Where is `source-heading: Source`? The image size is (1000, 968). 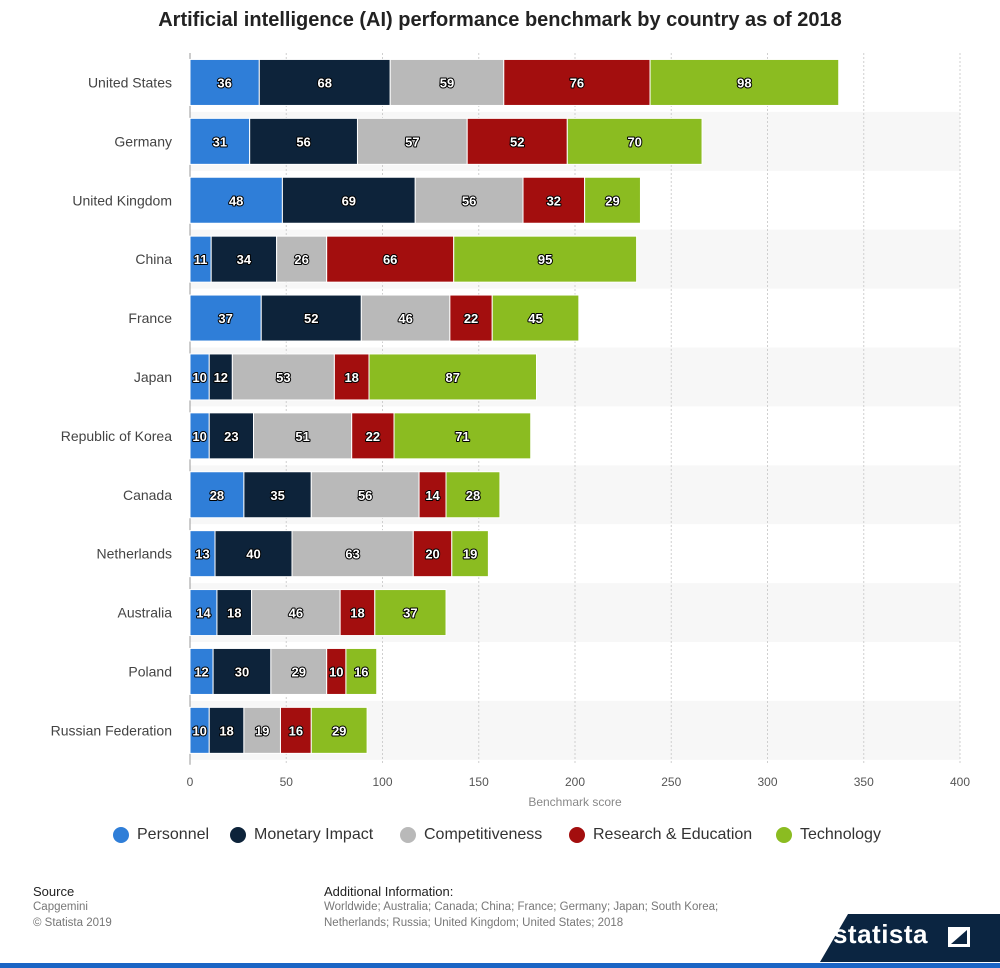
source-heading: Source is located at coordinates (54, 891).